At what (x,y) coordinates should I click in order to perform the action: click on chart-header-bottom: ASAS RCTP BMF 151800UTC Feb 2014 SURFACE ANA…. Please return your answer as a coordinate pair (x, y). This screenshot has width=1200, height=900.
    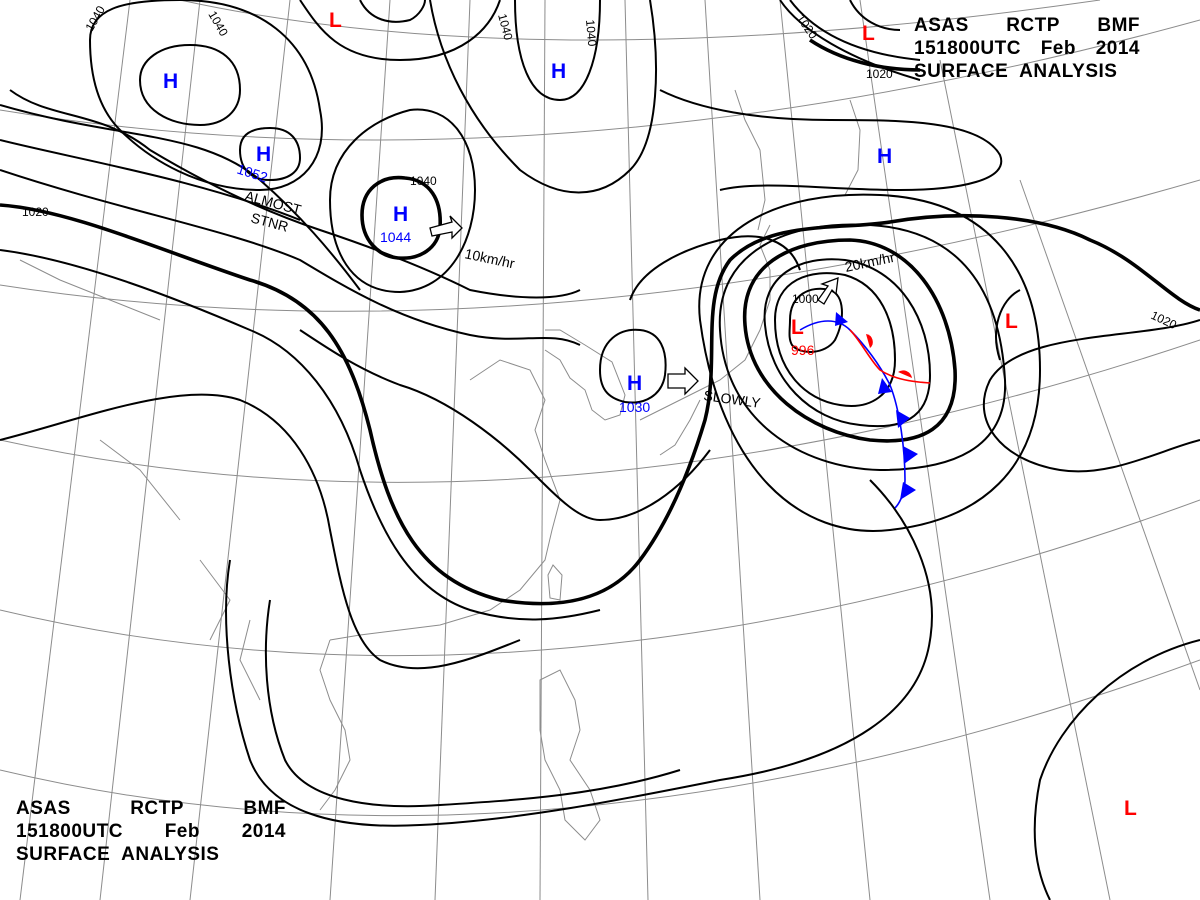
    Looking at the image, I should click on (151, 831).